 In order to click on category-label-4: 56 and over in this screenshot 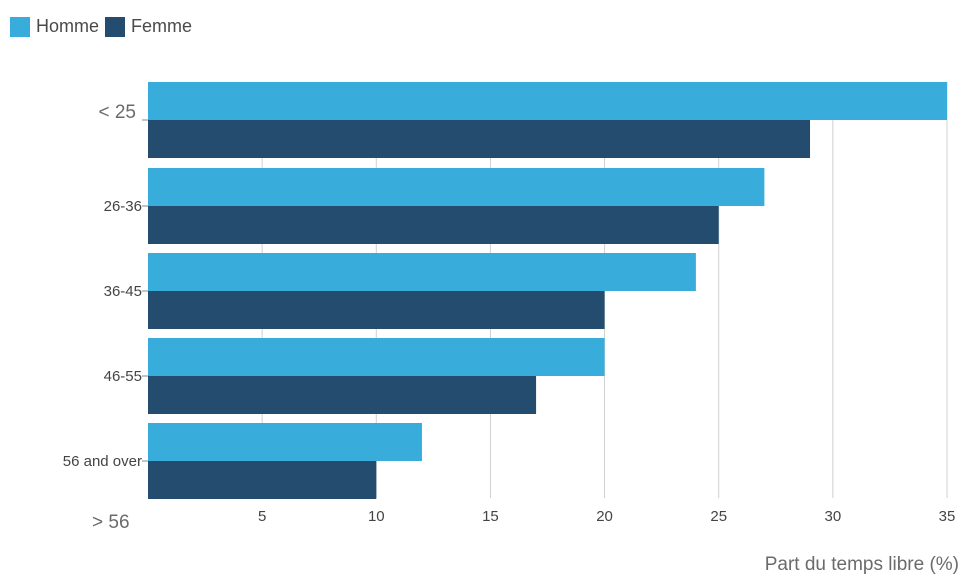, I will do `click(102, 461)`.